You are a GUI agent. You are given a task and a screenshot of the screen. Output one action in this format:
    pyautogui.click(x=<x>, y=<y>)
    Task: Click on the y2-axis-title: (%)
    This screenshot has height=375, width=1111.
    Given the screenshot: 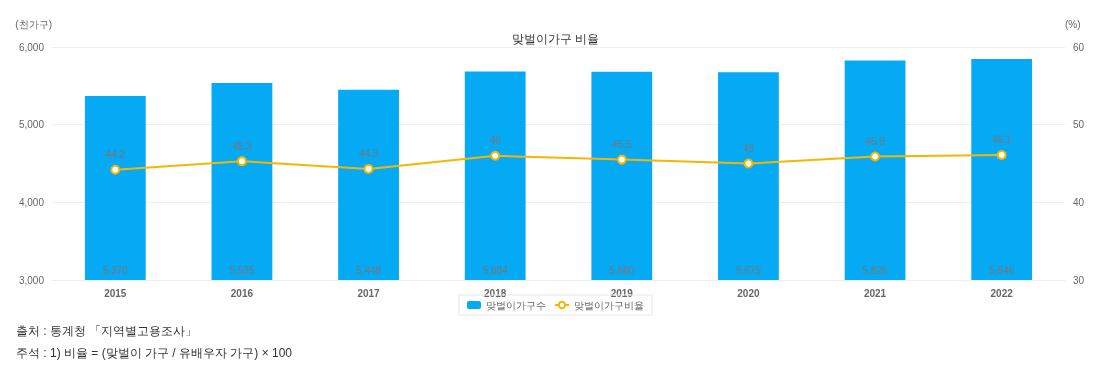 What is the action you would take?
    pyautogui.click(x=1073, y=24)
    